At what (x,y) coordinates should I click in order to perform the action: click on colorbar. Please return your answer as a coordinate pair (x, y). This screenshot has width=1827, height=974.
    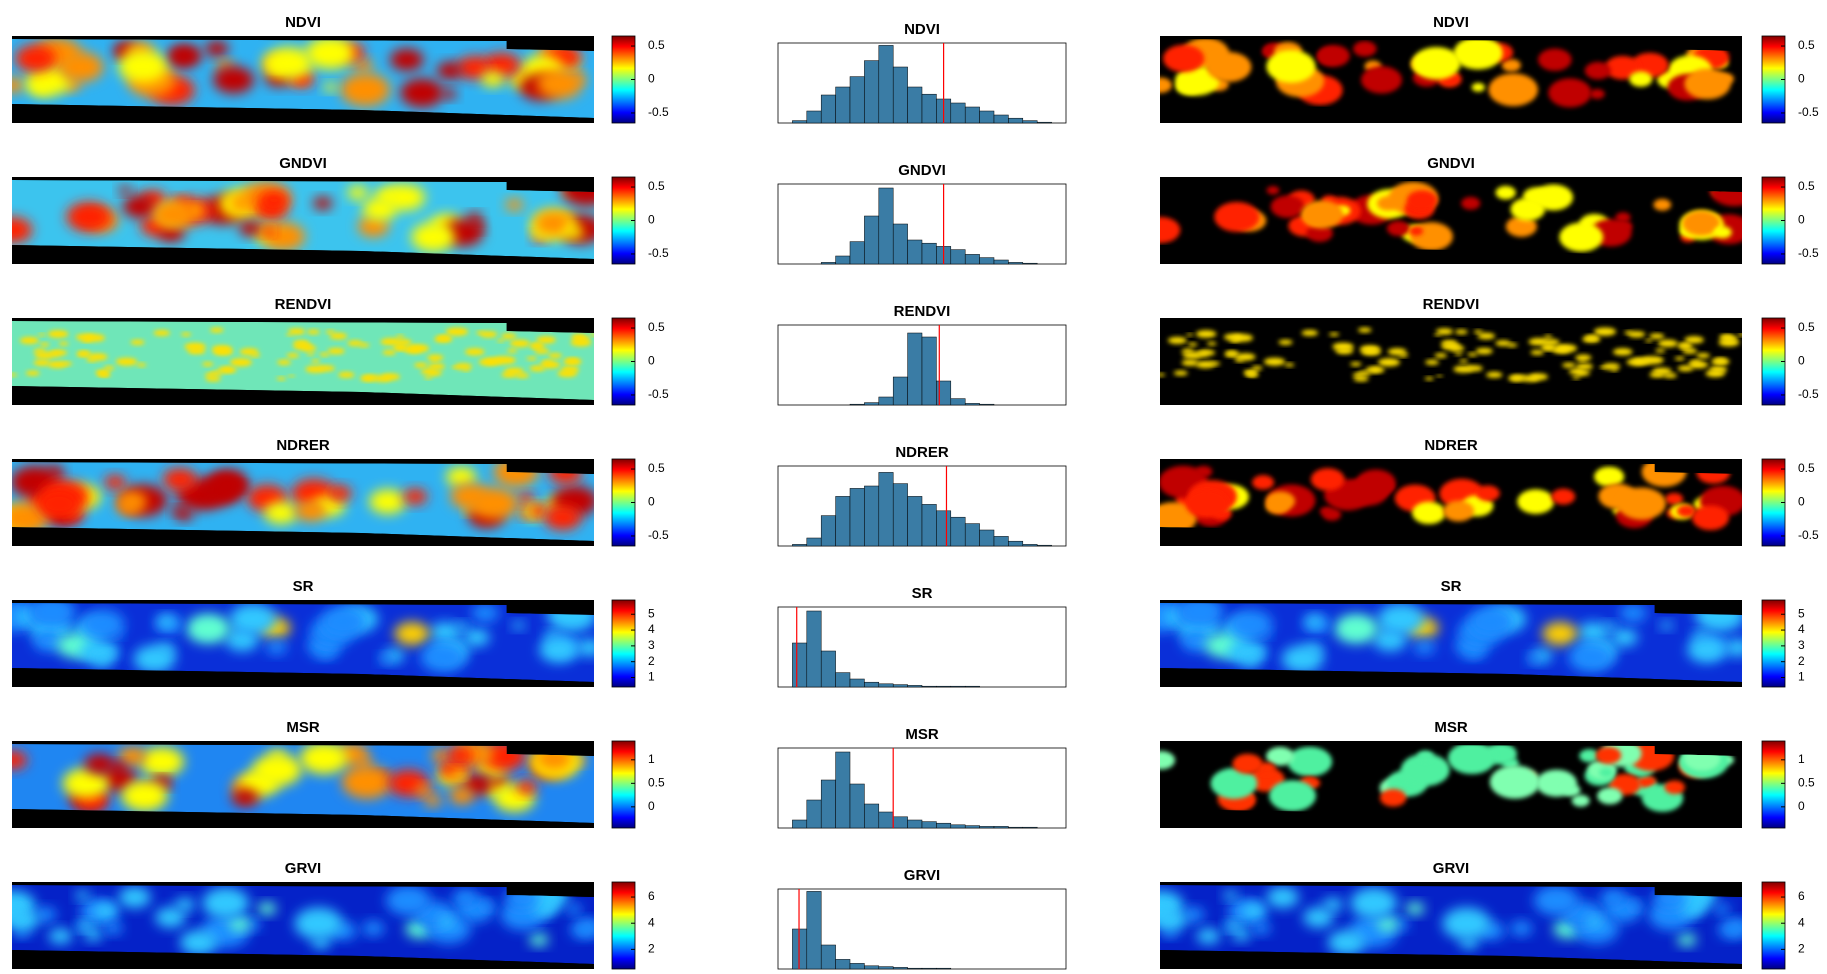
    Looking at the image, I should click on (623, 784).